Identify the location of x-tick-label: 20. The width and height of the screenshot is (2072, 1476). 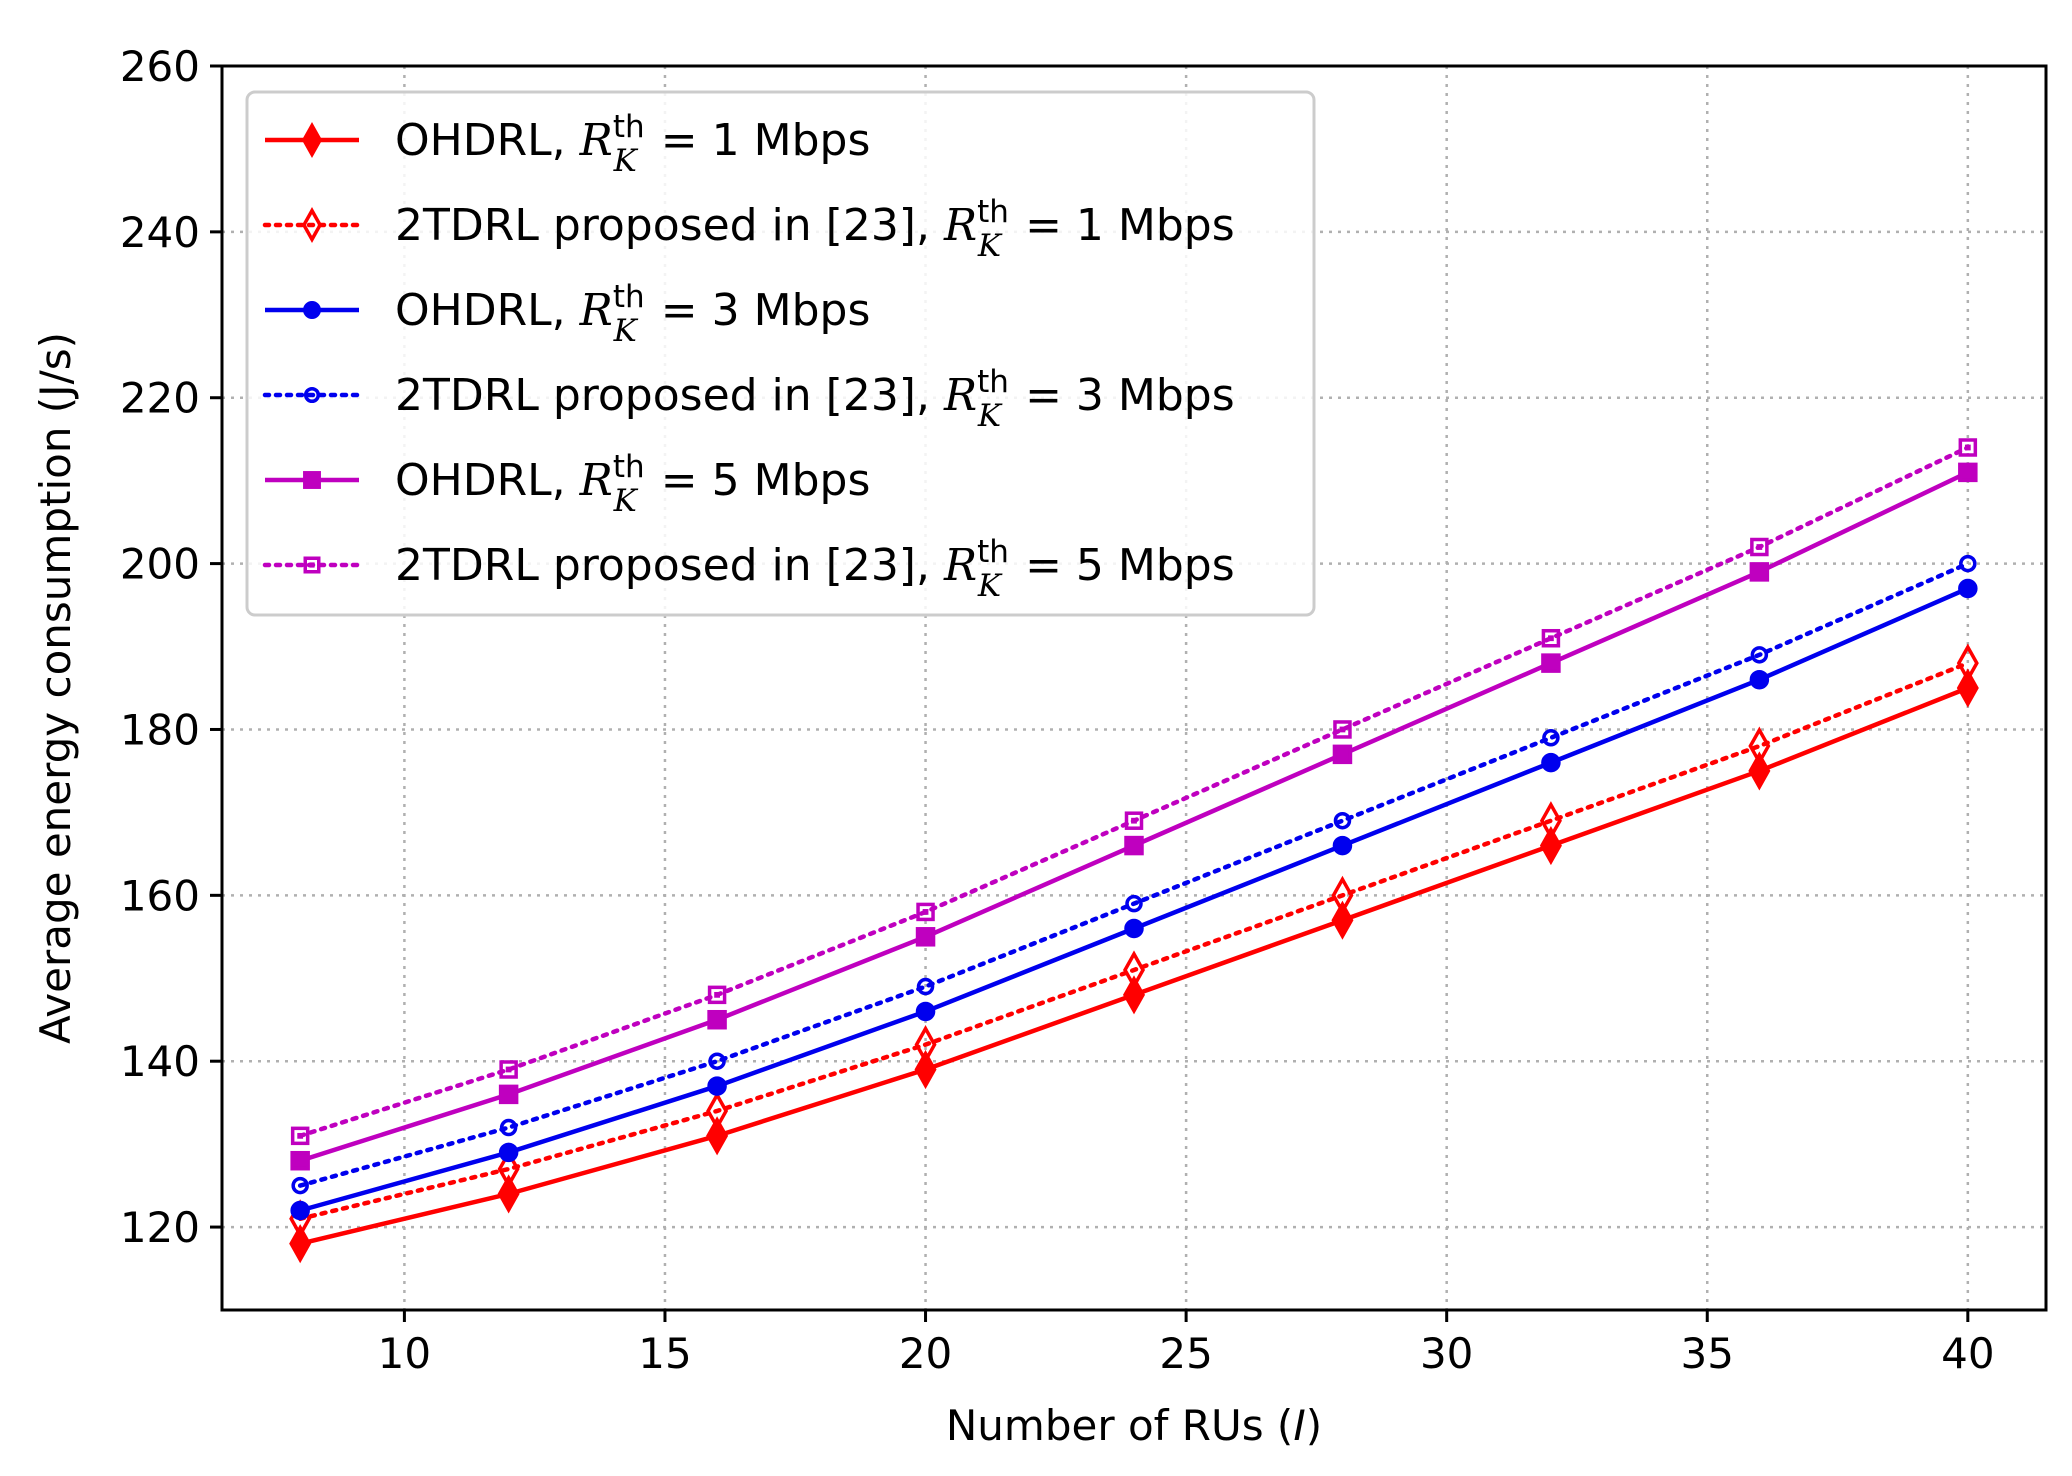
(925, 1353).